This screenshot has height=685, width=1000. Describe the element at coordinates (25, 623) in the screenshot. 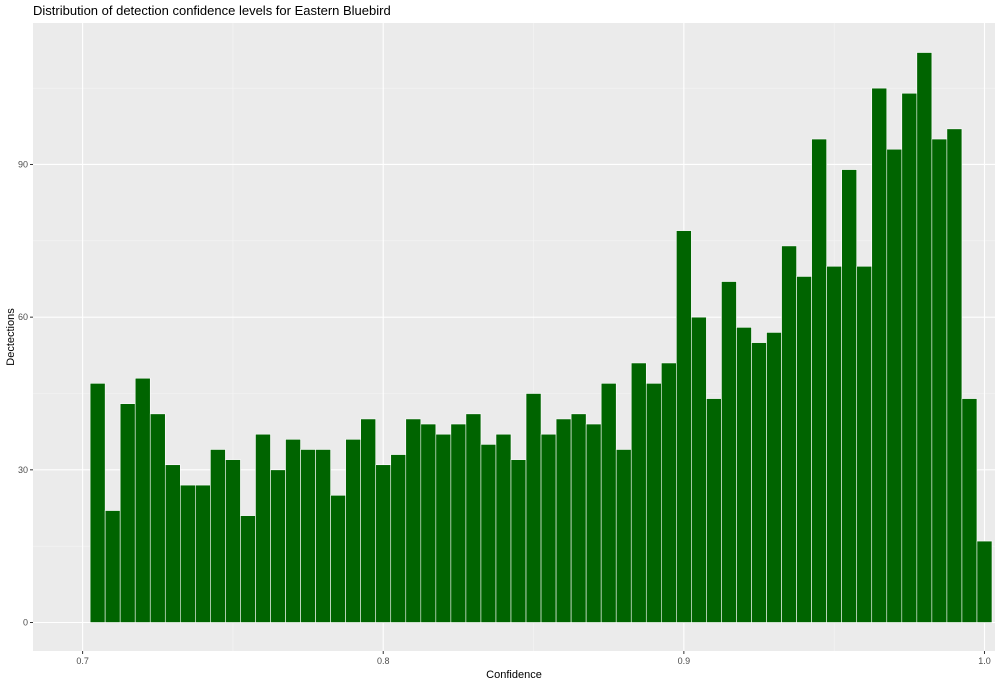

I see `y-tick-label: 0` at that location.